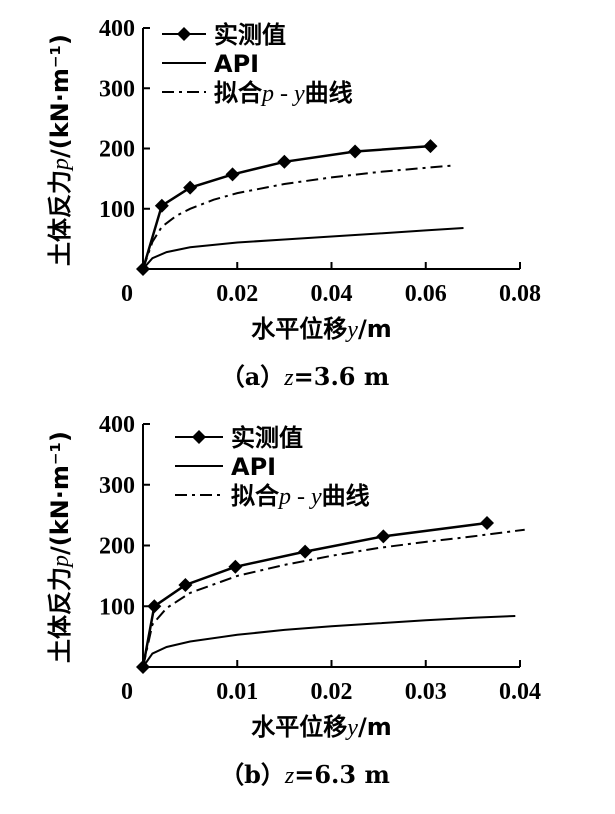 The height and width of the screenshot is (814, 615). Describe the element at coordinates (314, 594) in the screenshot. I see `series-measured-line` at that location.